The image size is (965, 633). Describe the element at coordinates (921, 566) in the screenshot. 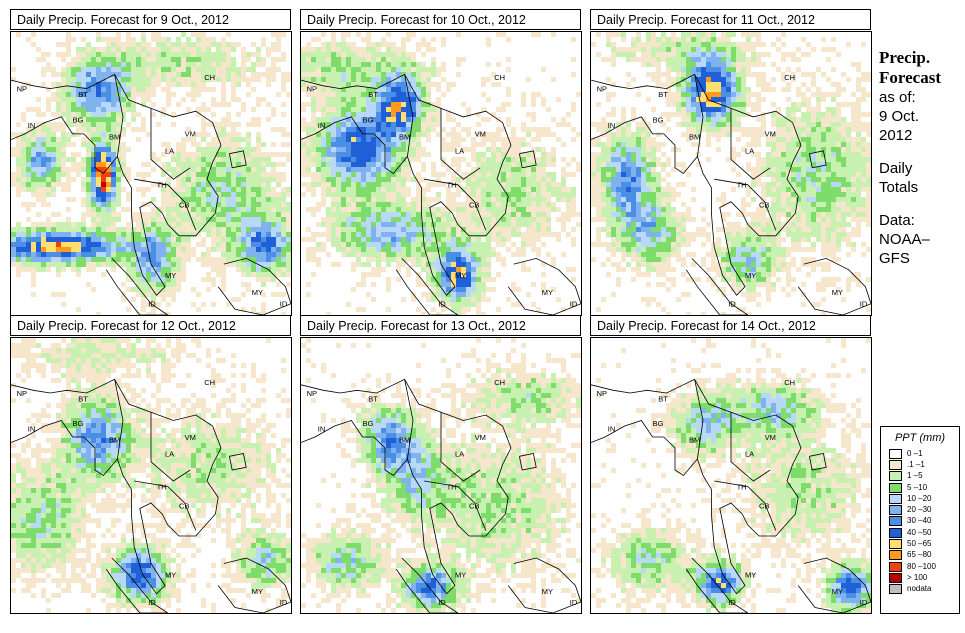

I see `legend-label: 80 –100` at that location.